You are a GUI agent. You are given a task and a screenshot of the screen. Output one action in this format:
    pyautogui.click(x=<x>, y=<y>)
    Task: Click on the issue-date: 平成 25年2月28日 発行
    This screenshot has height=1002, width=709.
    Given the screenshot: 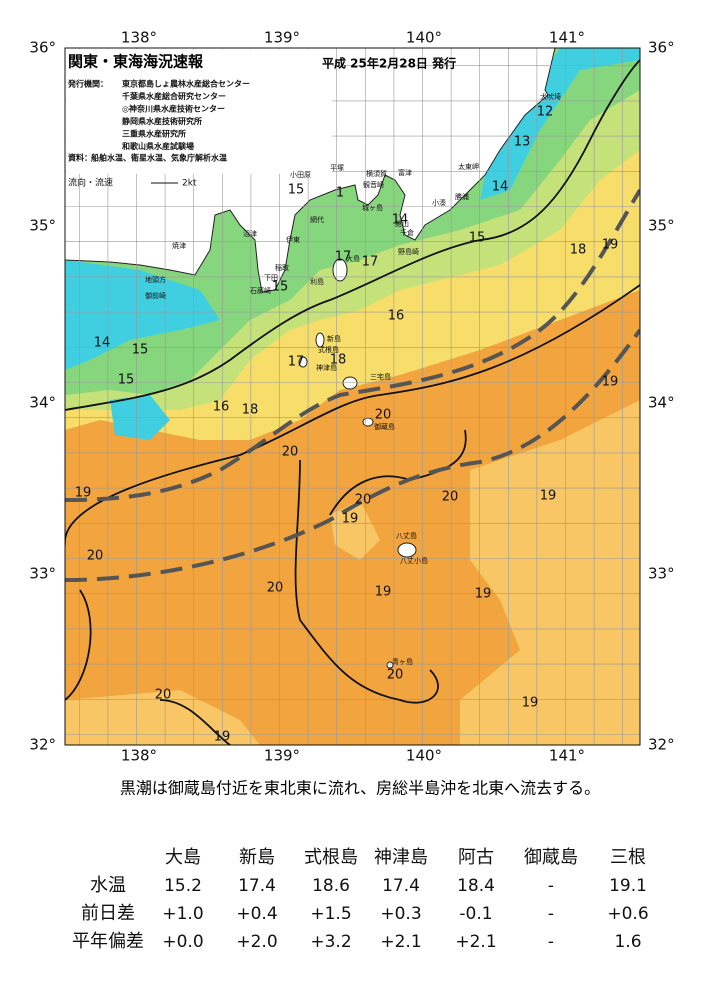 What is the action you would take?
    pyautogui.click(x=389, y=63)
    